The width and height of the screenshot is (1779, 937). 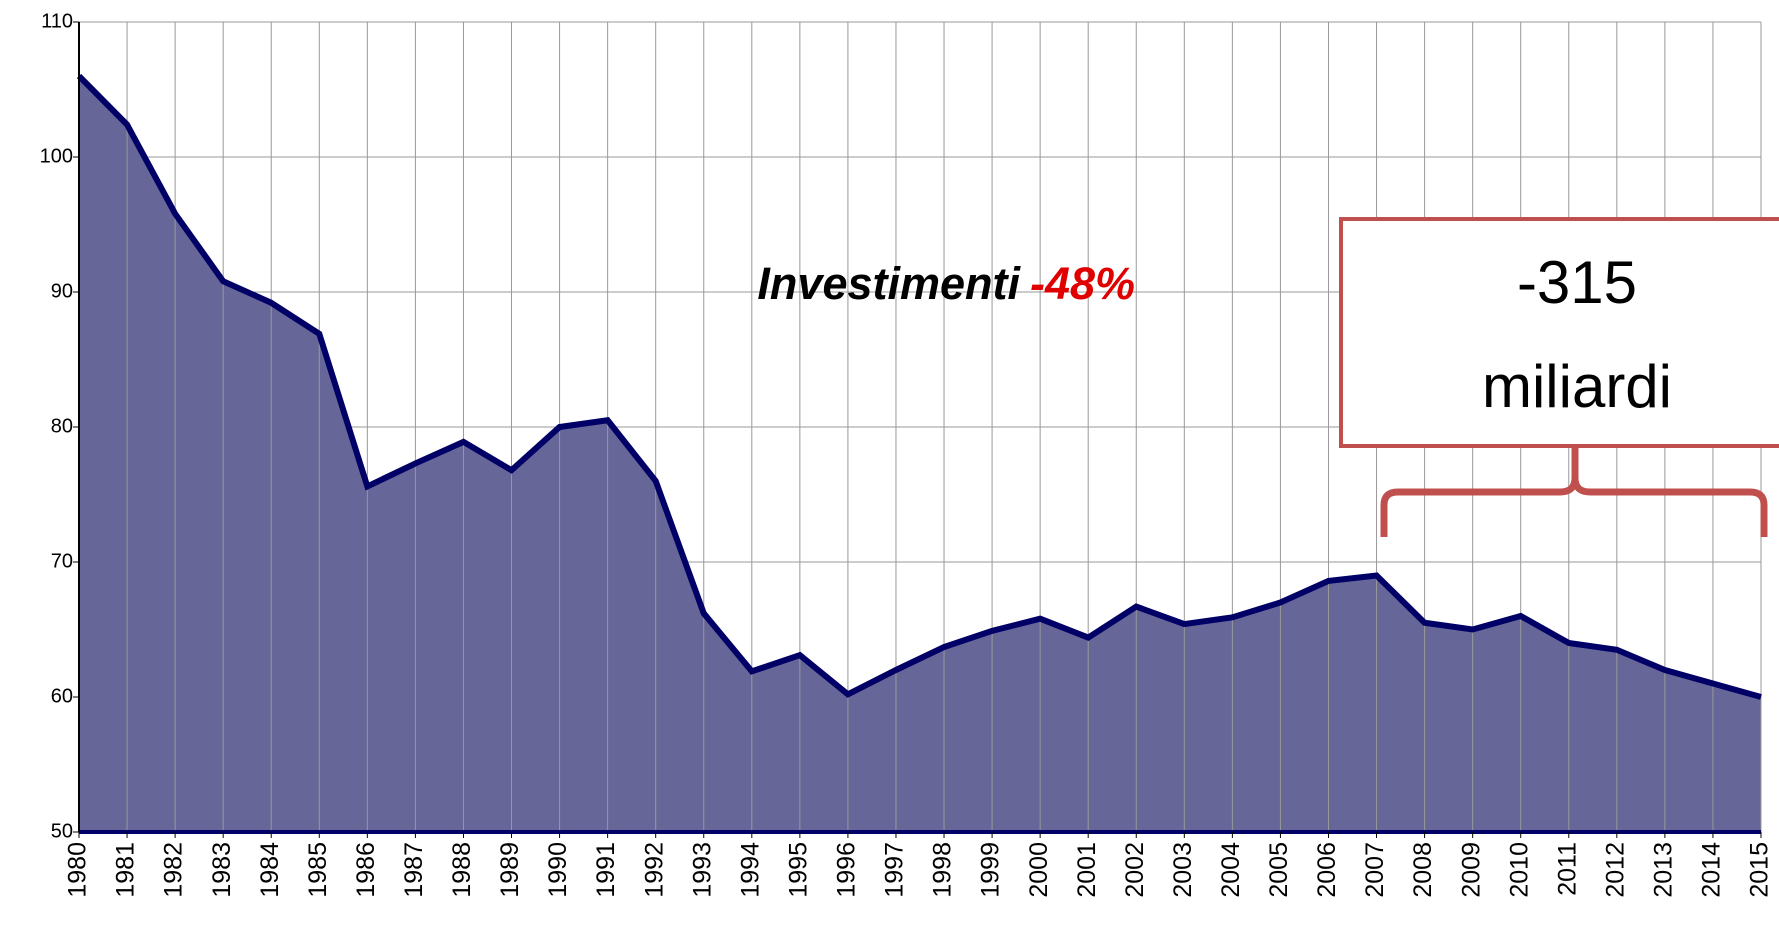 What do you see at coordinates (1231, 870) in the screenshot?
I see `x-tick-label: 2004` at bounding box center [1231, 870].